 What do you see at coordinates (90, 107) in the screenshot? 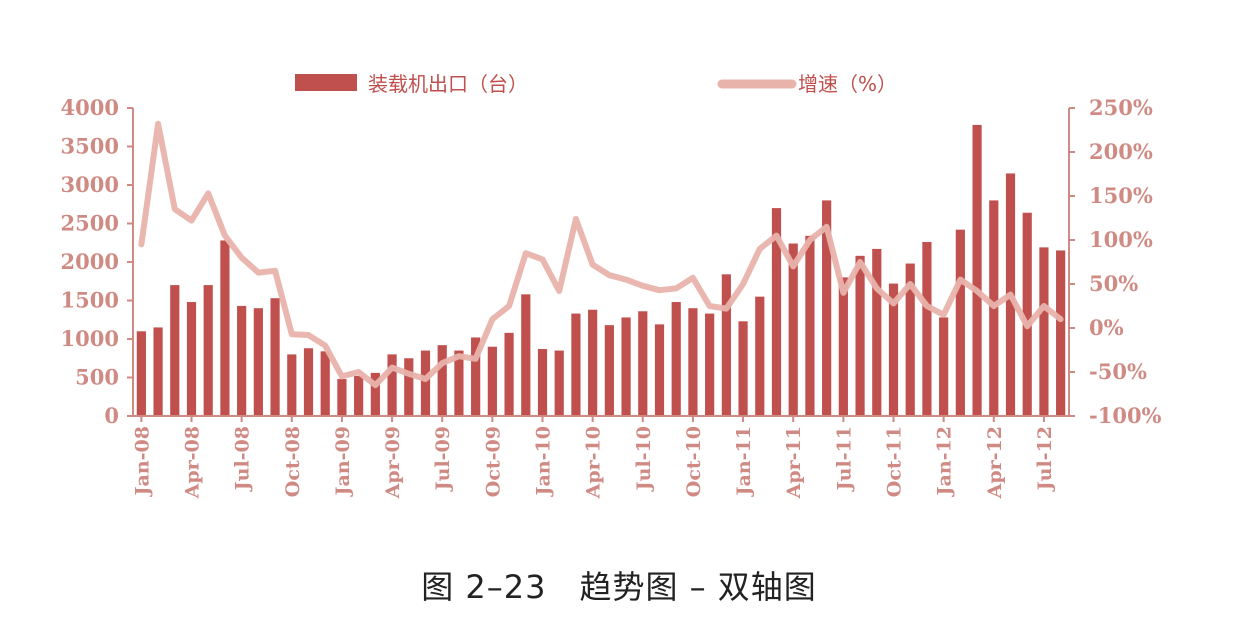
I see `left-tick-label: 4000` at bounding box center [90, 107].